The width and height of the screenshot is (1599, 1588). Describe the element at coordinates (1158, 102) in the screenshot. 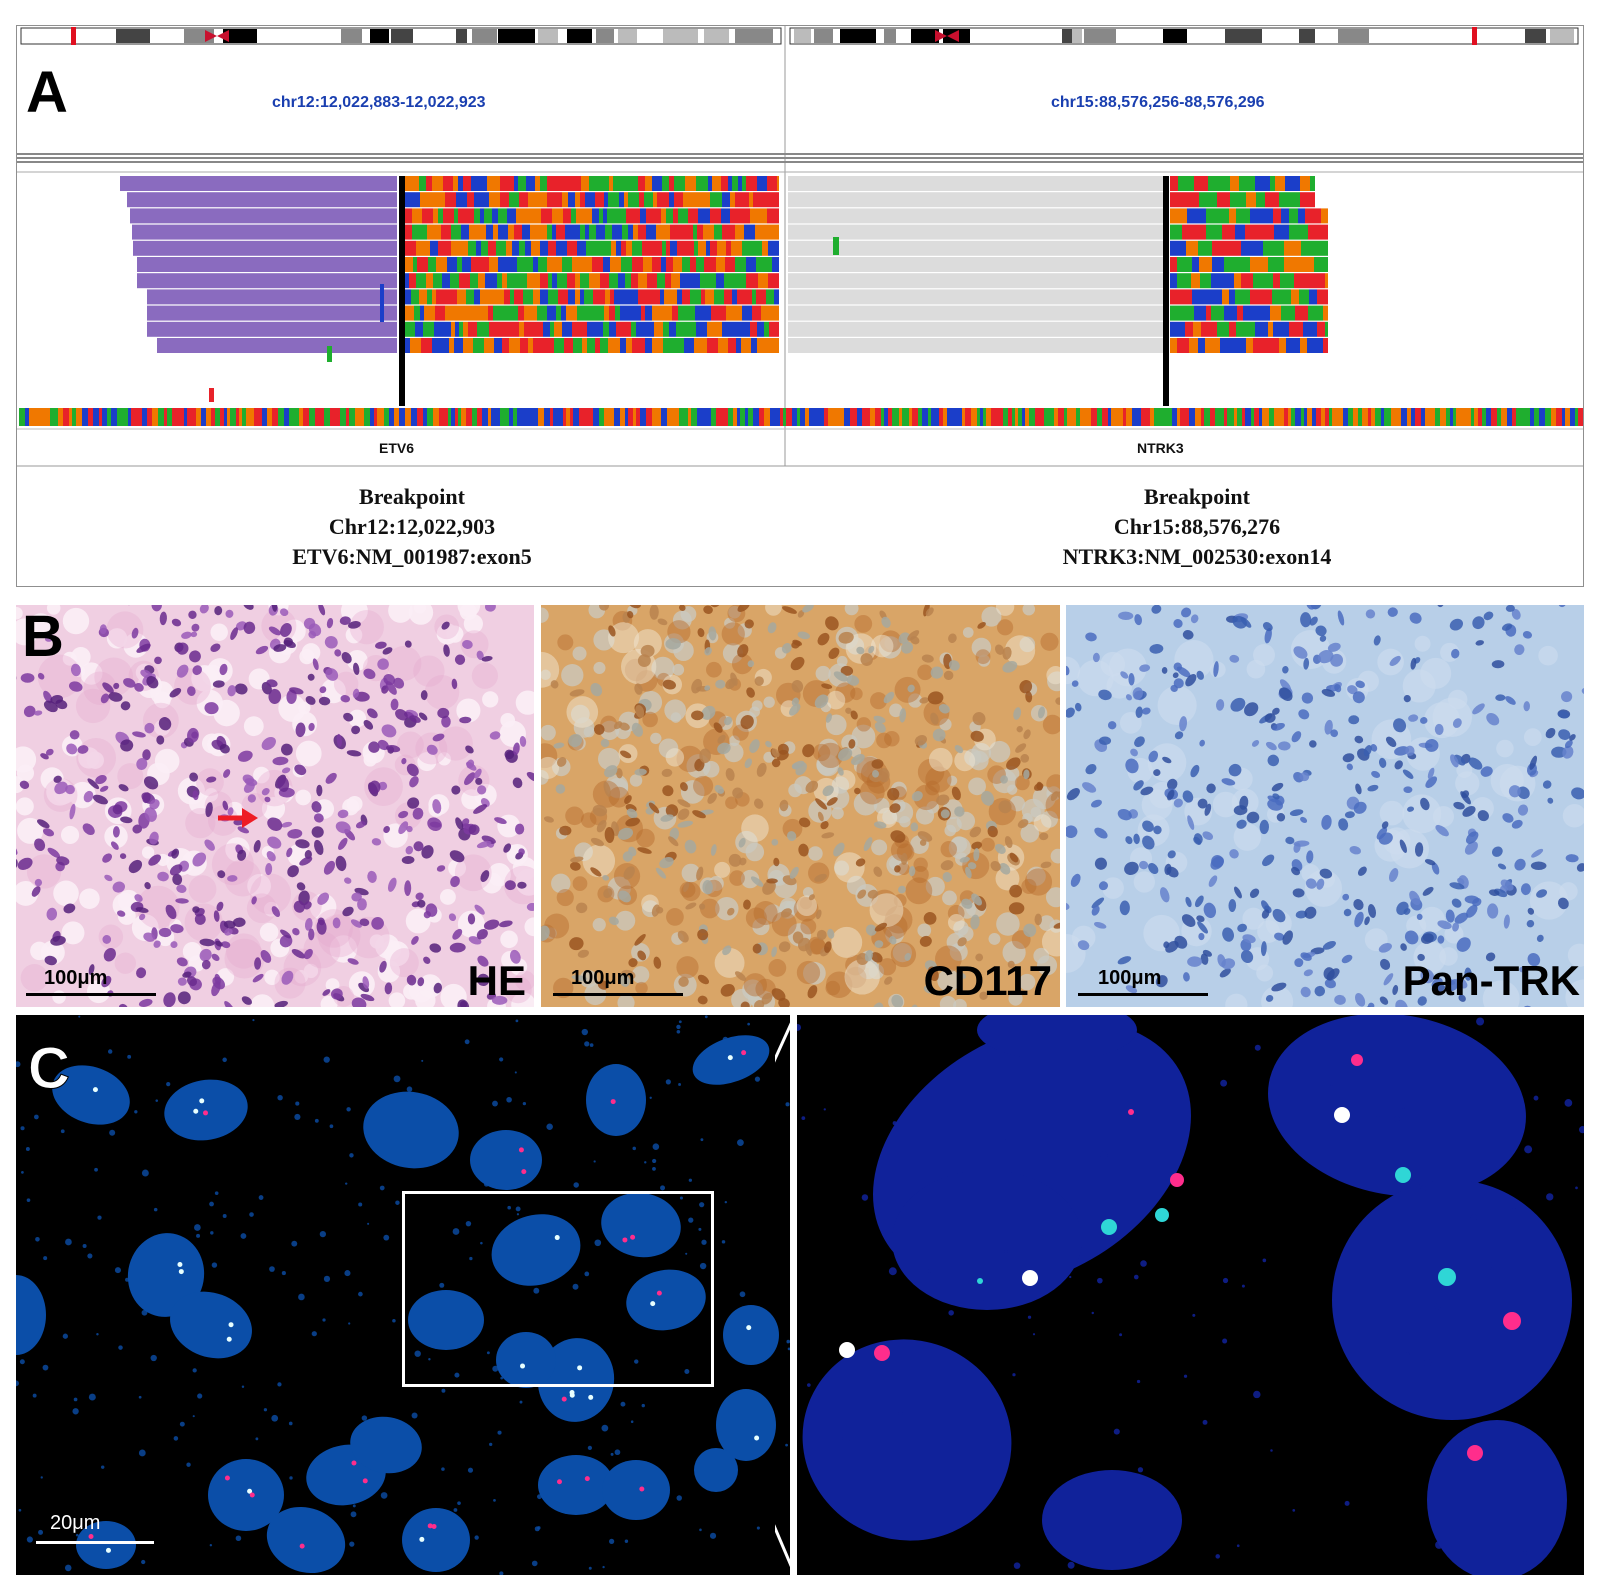

I see `right-locus-label: chr15:88,576,256-88,576,296` at that location.